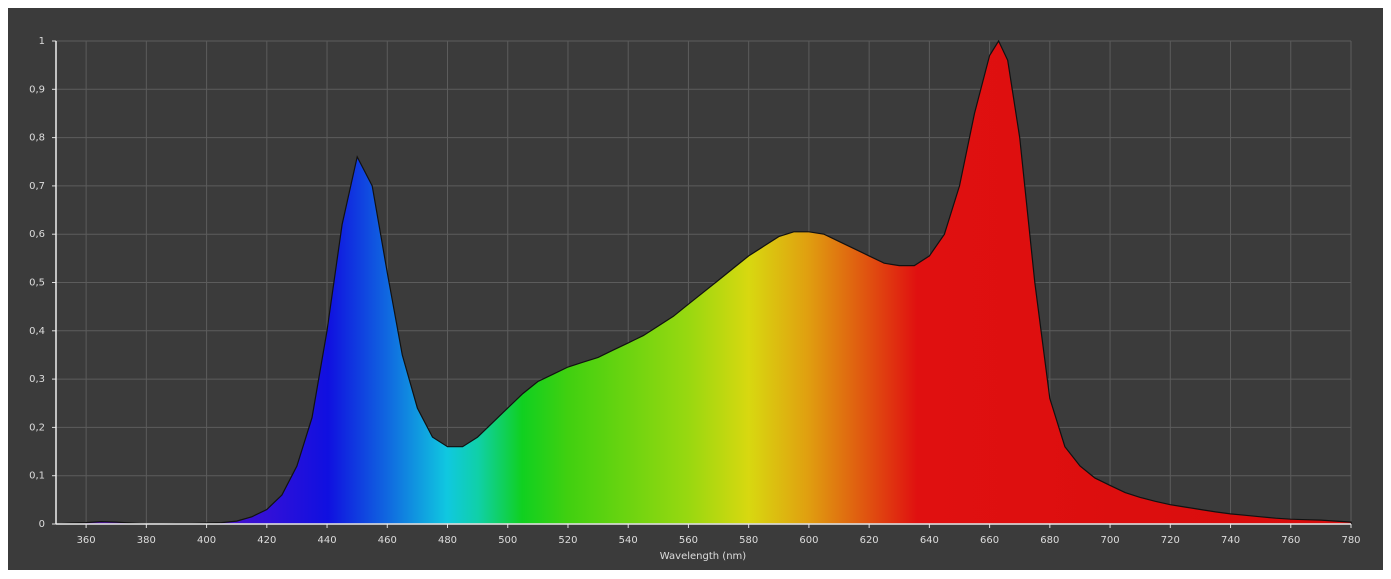  Describe the element at coordinates (688, 540) in the screenshot. I see `x-tick-label: 560` at that location.